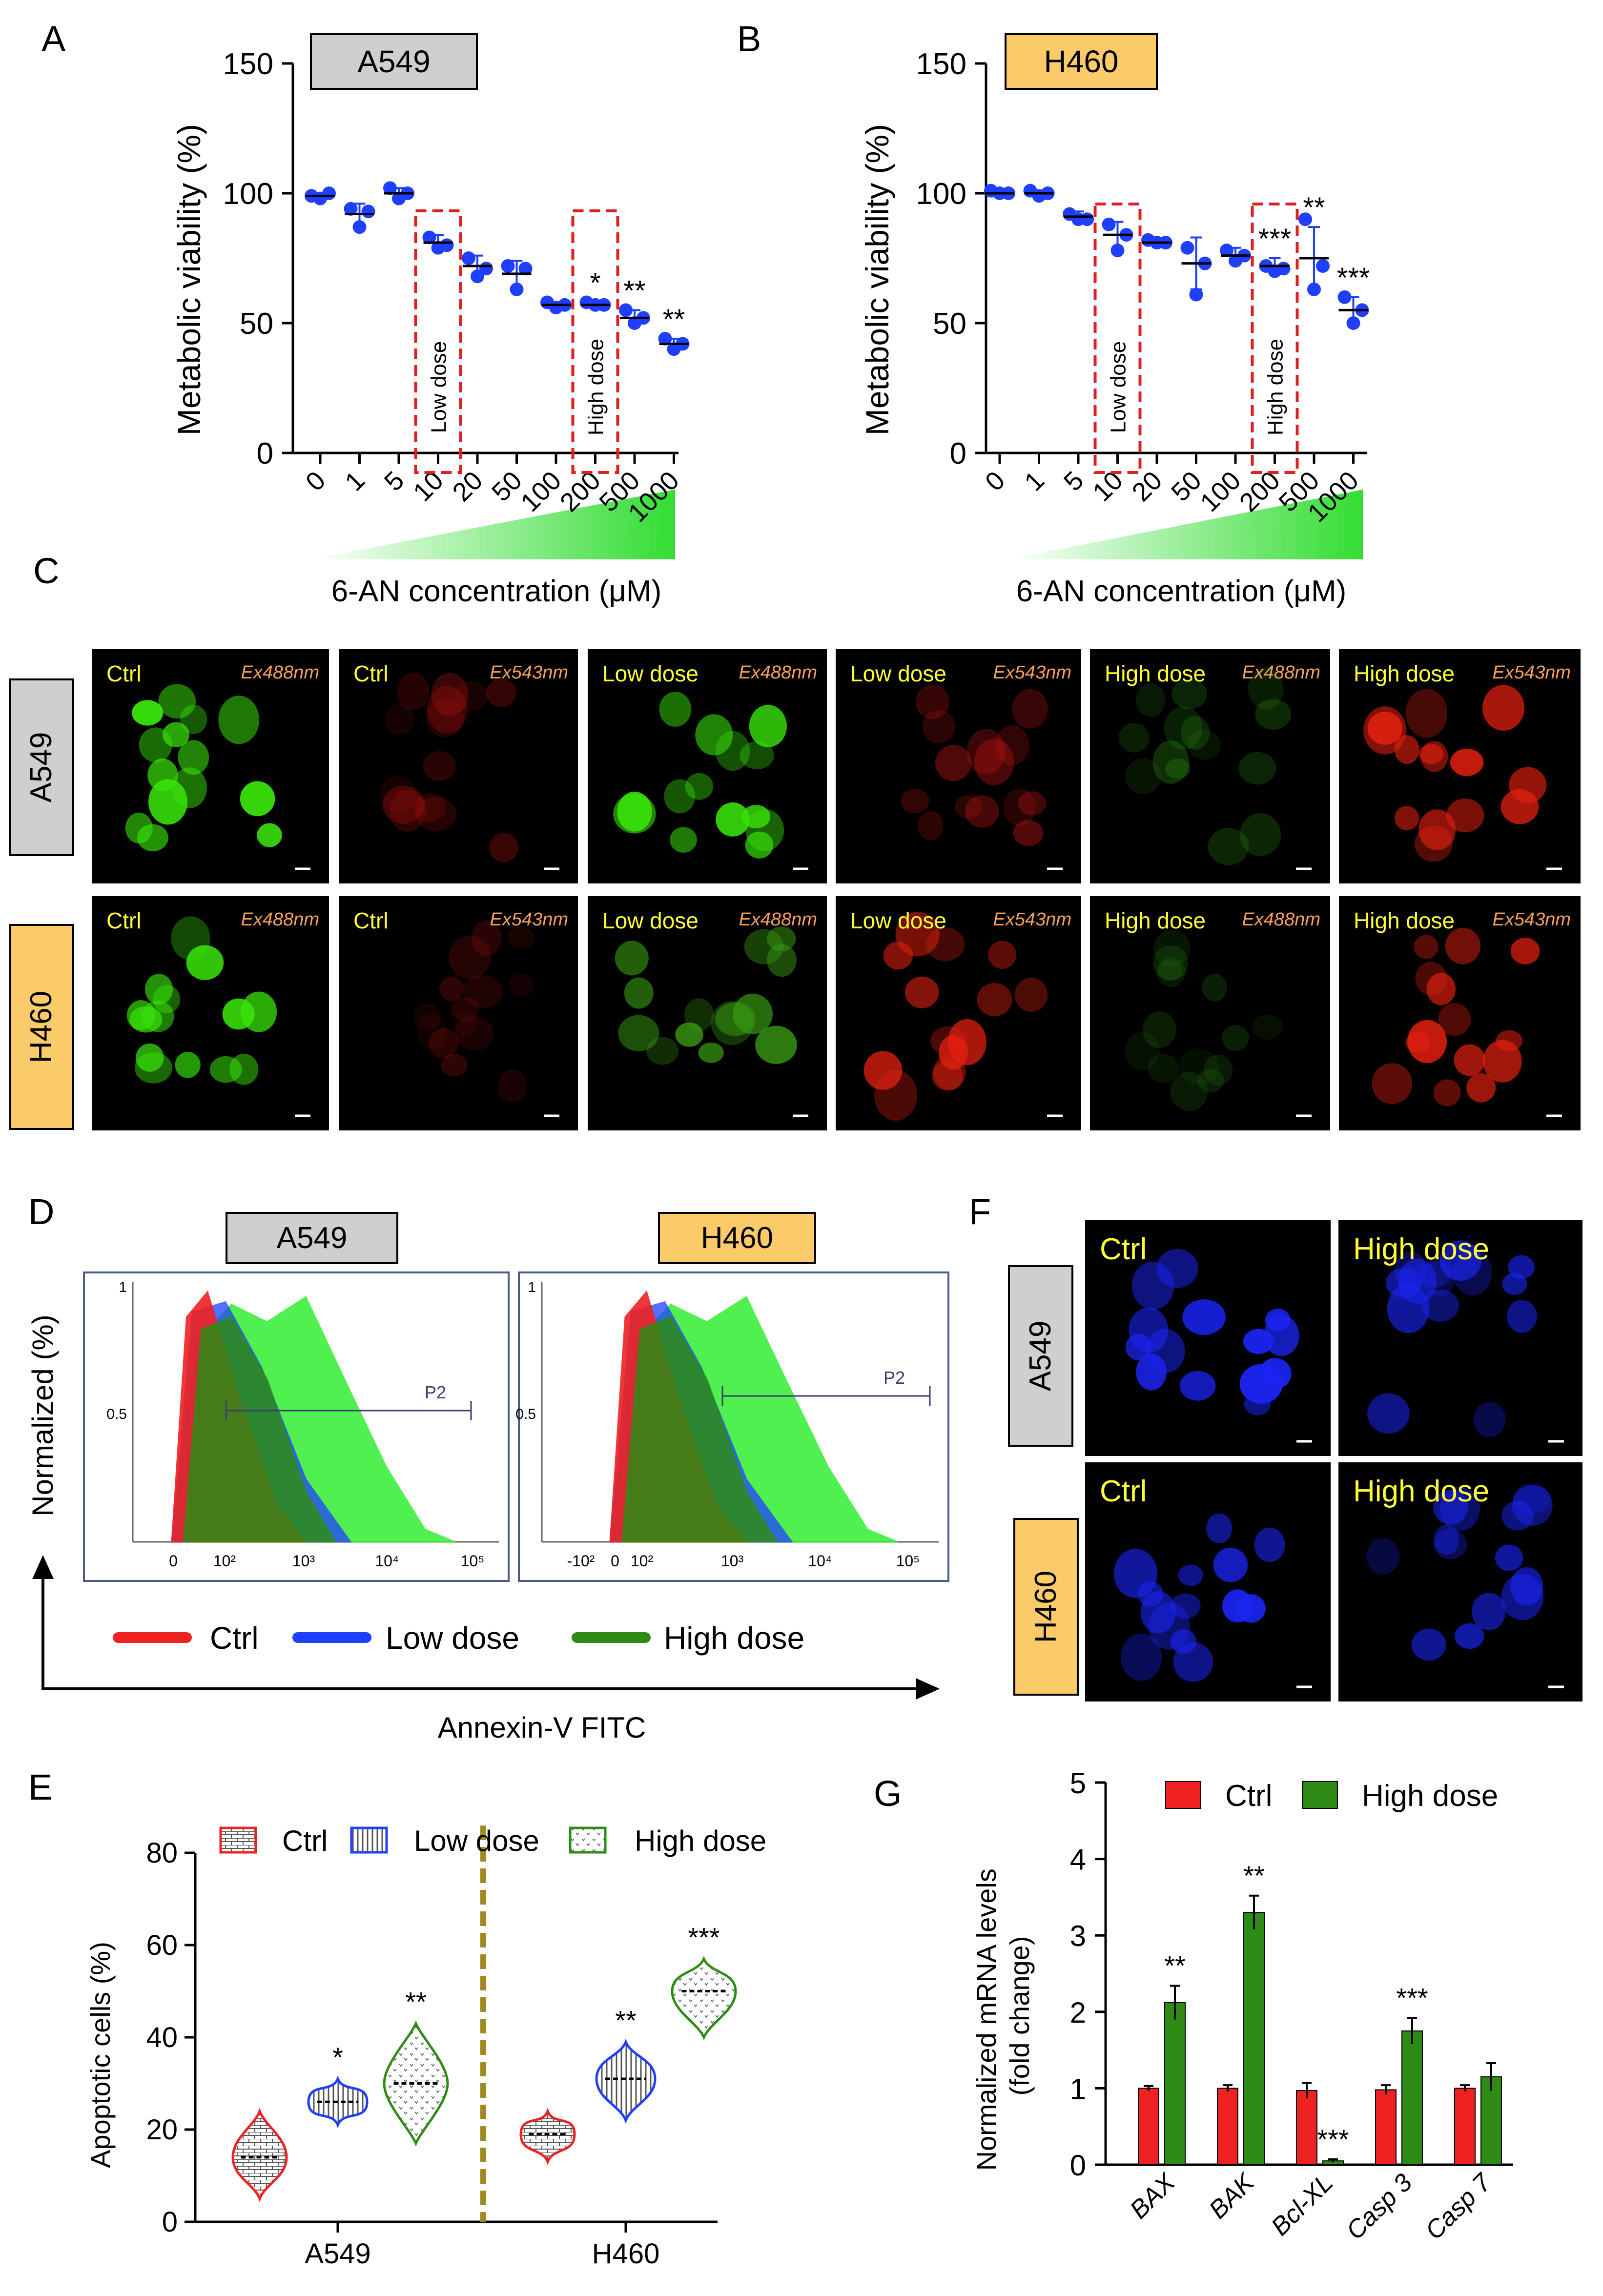 The image size is (1603, 2296). What do you see at coordinates (734, 1638) in the screenshot?
I see `panel-d-legend-label-3: High dose` at bounding box center [734, 1638].